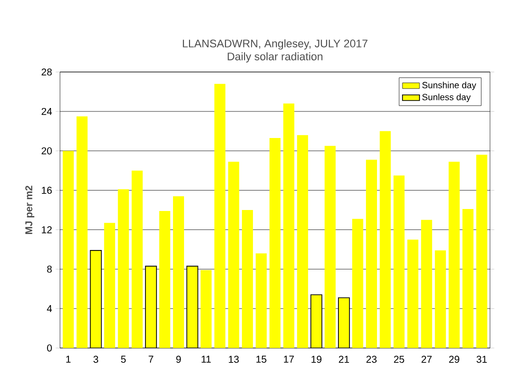 This screenshot has height=378, width=522. I want to click on y-tick-label: 8, so click(49, 269).